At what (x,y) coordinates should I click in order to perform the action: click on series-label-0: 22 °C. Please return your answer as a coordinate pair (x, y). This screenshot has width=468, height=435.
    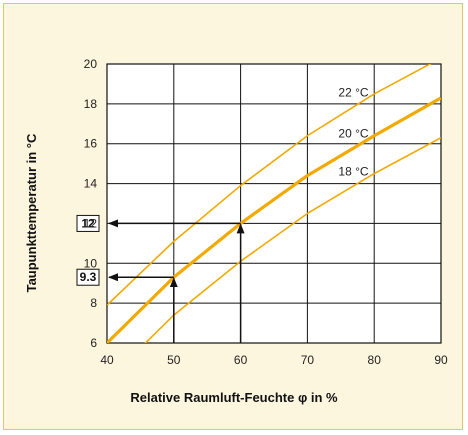
    Looking at the image, I should click on (353, 92).